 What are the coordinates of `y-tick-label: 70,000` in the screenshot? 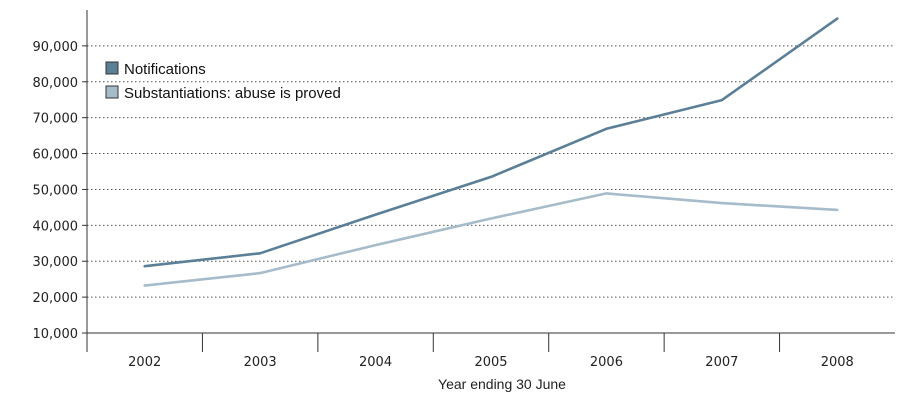 It's located at (56, 119).